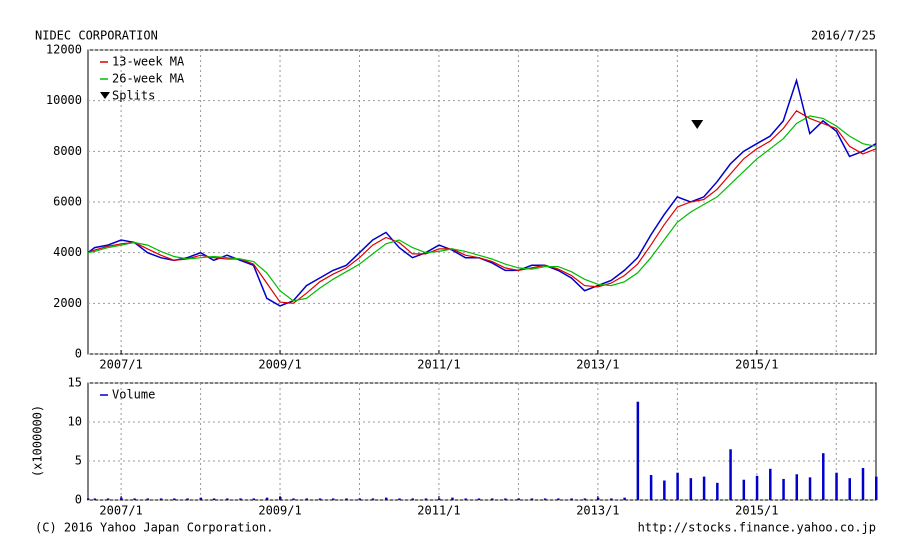 The width and height of the screenshot is (899, 544). I want to click on y-tick-label: 2000, so click(67, 303).